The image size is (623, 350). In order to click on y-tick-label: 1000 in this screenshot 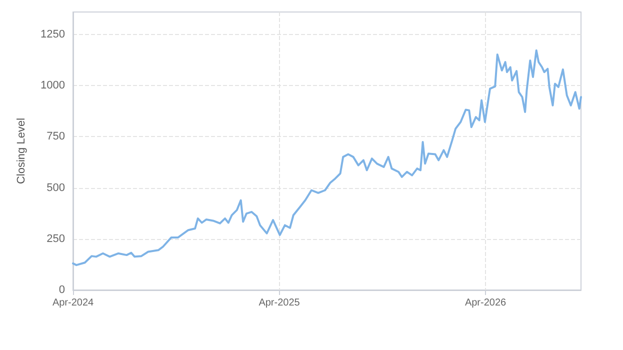, I will do `click(52, 86)`.